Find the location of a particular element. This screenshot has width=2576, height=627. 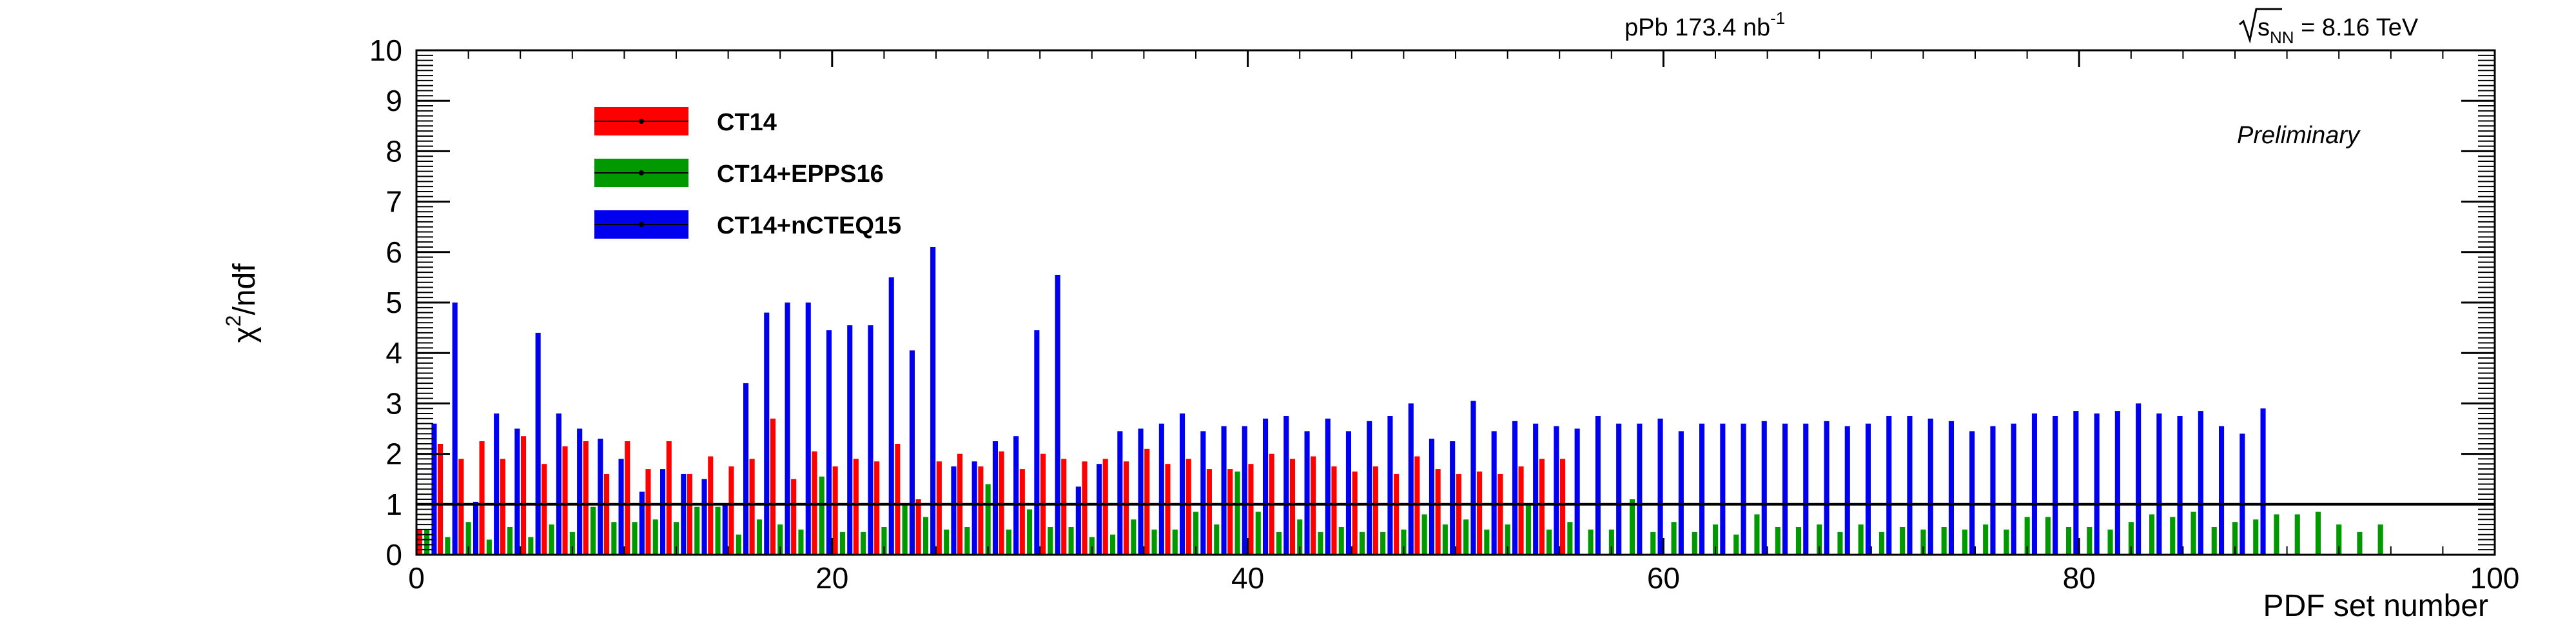

sqrt-sign is located at coordinates (2261, 26).